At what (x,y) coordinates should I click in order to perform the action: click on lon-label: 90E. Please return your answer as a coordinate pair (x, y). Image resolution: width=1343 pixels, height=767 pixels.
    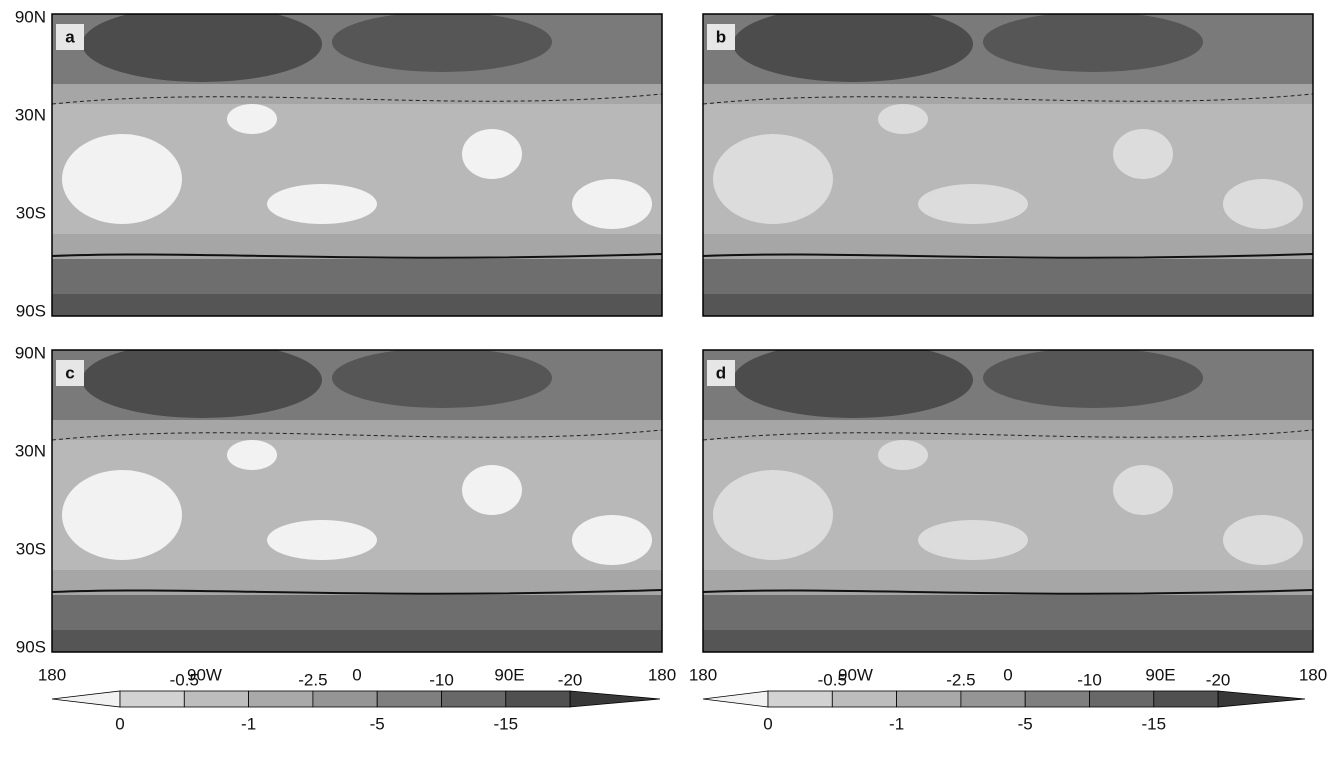
    Looking at the image, I should click on (509, 674).